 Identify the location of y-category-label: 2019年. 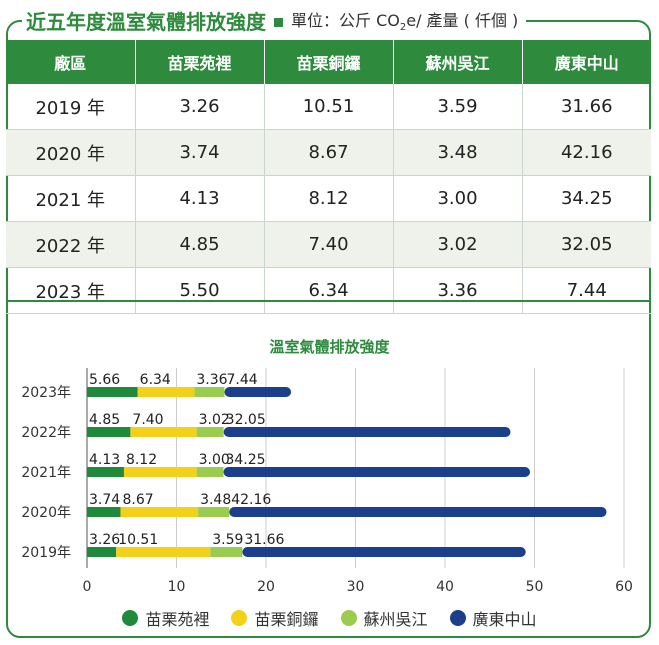
(46, 553).